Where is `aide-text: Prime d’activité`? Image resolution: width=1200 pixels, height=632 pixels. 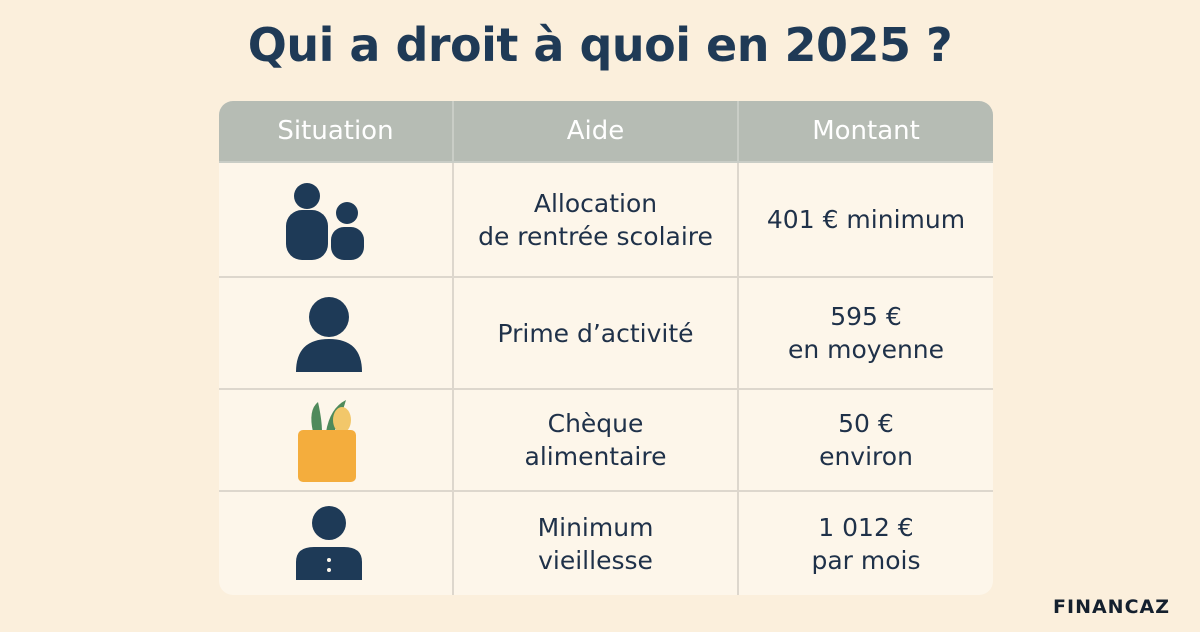 aide-text: Prime d’activité is located at coordinates (595, 333).